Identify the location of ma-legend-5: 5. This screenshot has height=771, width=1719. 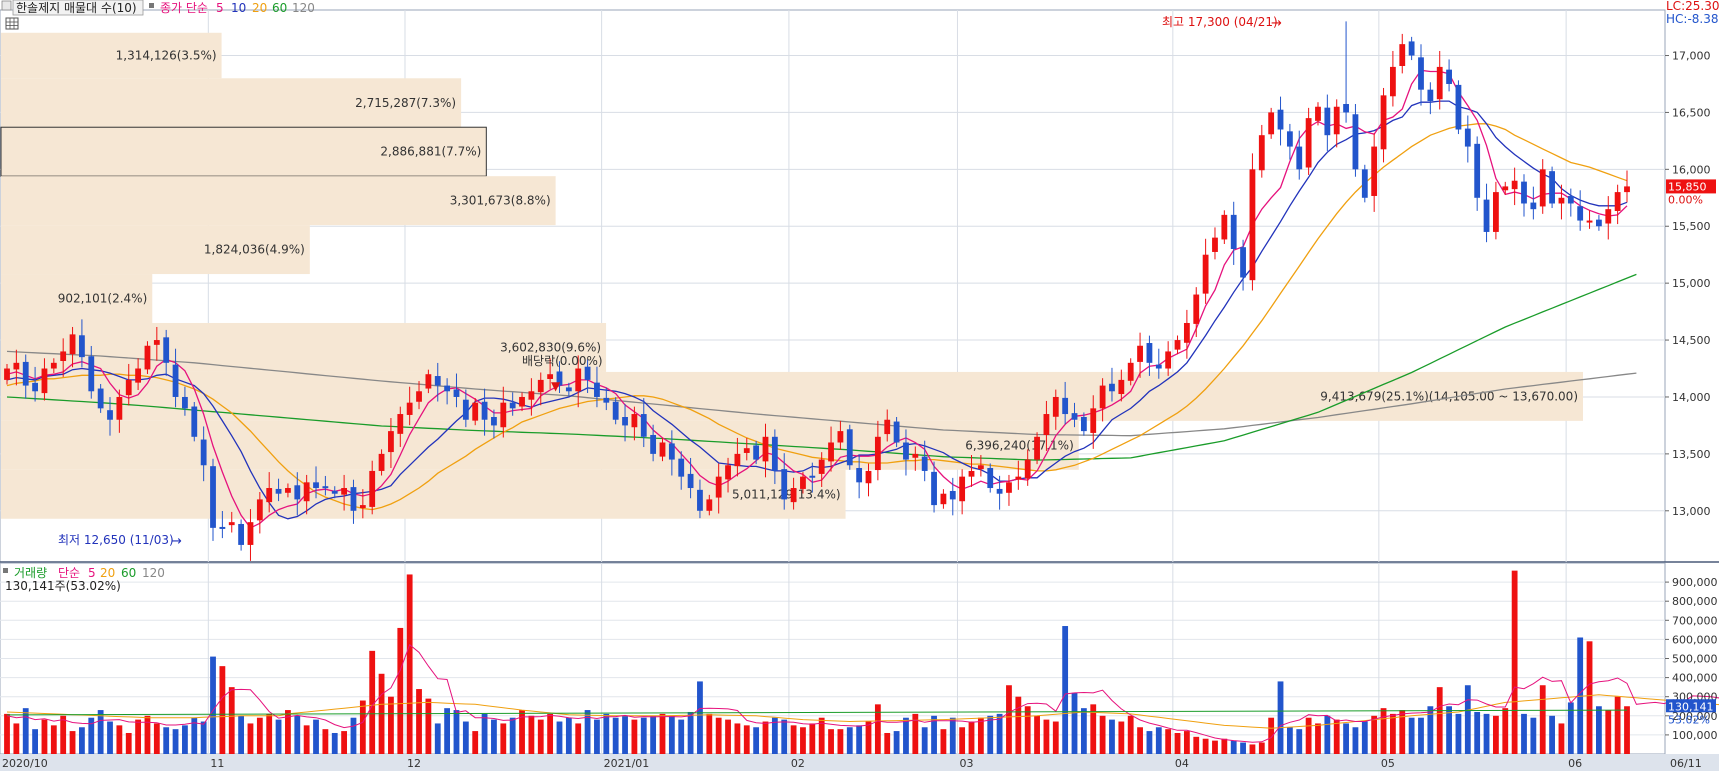
(220, 8).